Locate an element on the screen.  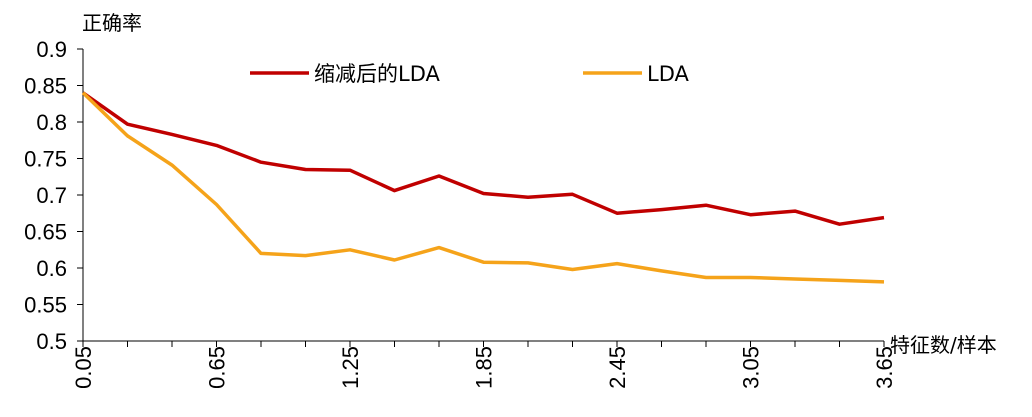
y-tick-label: 0.85 is located at coordinates (45, 86).